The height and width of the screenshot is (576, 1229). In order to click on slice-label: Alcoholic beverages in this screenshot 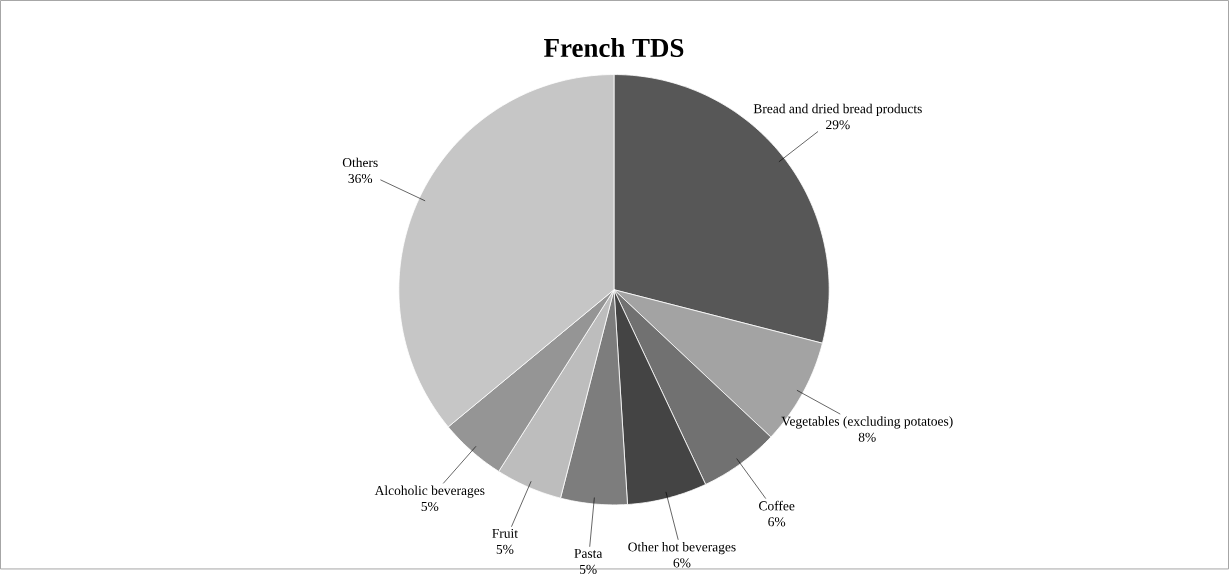, I will do `click(429, 491)`.